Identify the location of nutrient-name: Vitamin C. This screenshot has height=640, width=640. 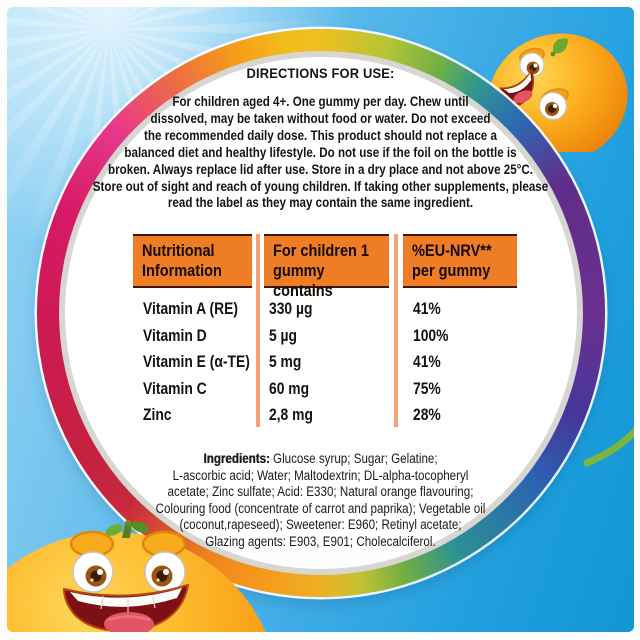
(175, 388).